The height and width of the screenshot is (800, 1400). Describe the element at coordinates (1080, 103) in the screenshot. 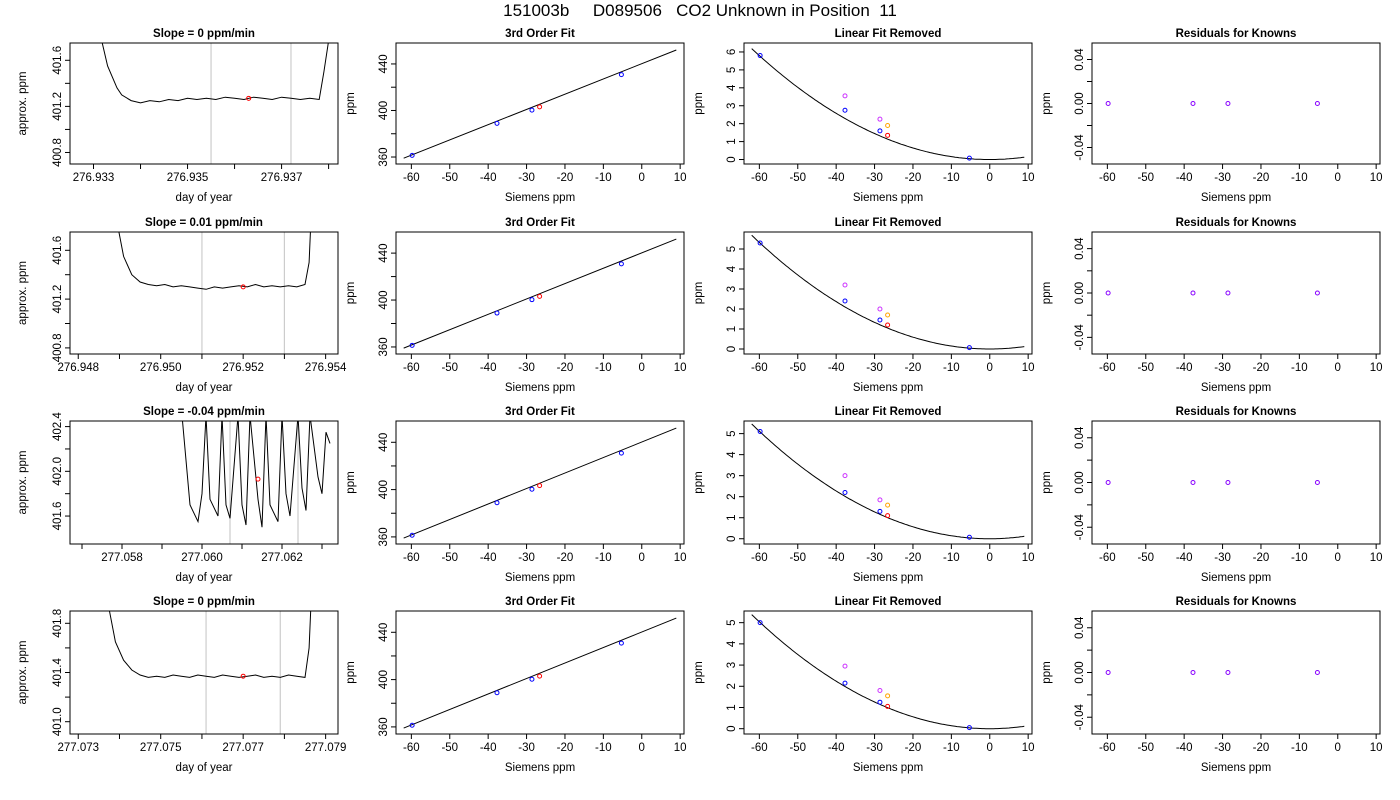

I see `y-tick-label: 0.00` at that location.